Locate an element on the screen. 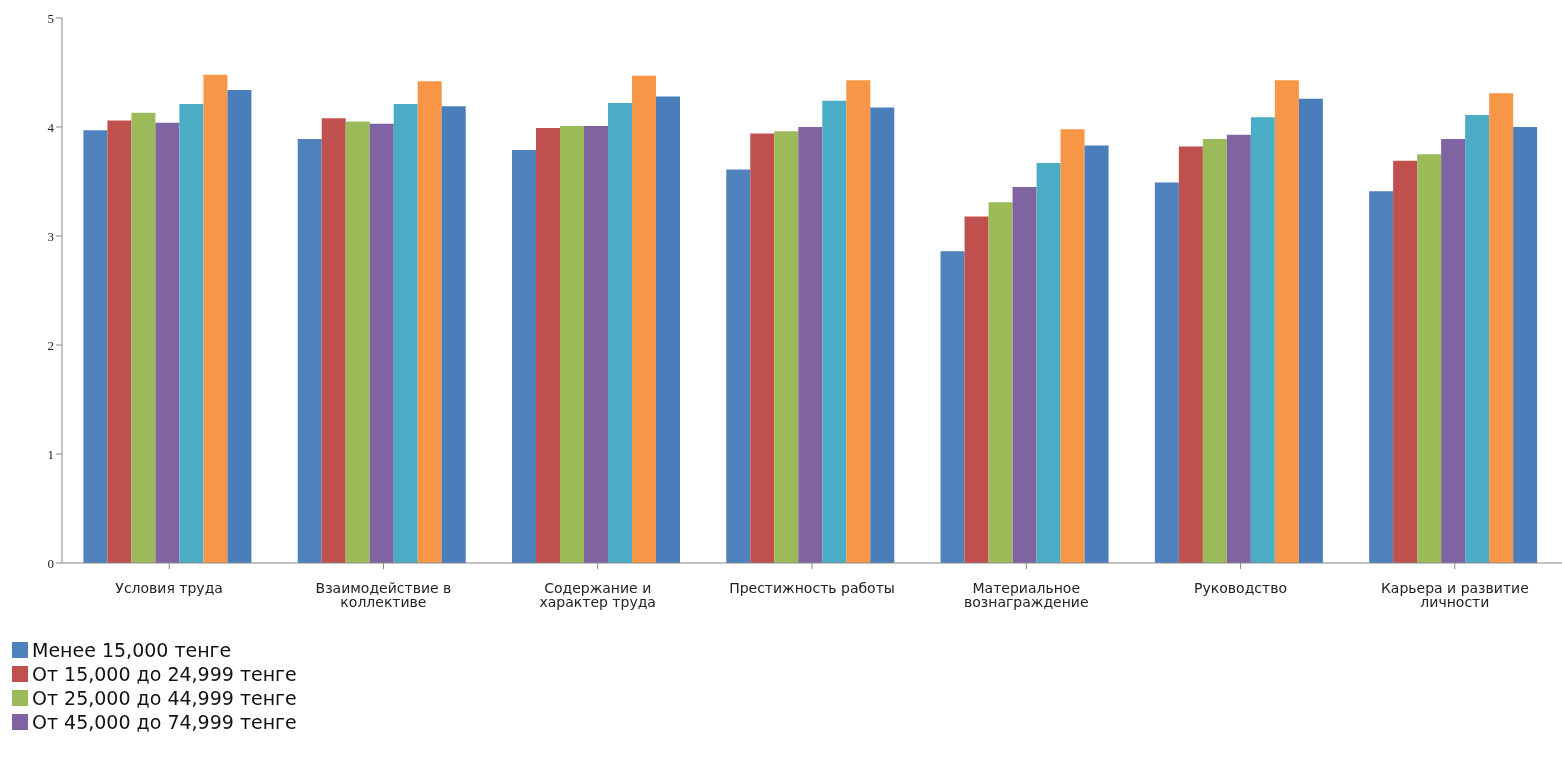 The image size is (1562, 784). x-tick-label: Взаимодействие в коллективе is located at coordinates (383, 594).